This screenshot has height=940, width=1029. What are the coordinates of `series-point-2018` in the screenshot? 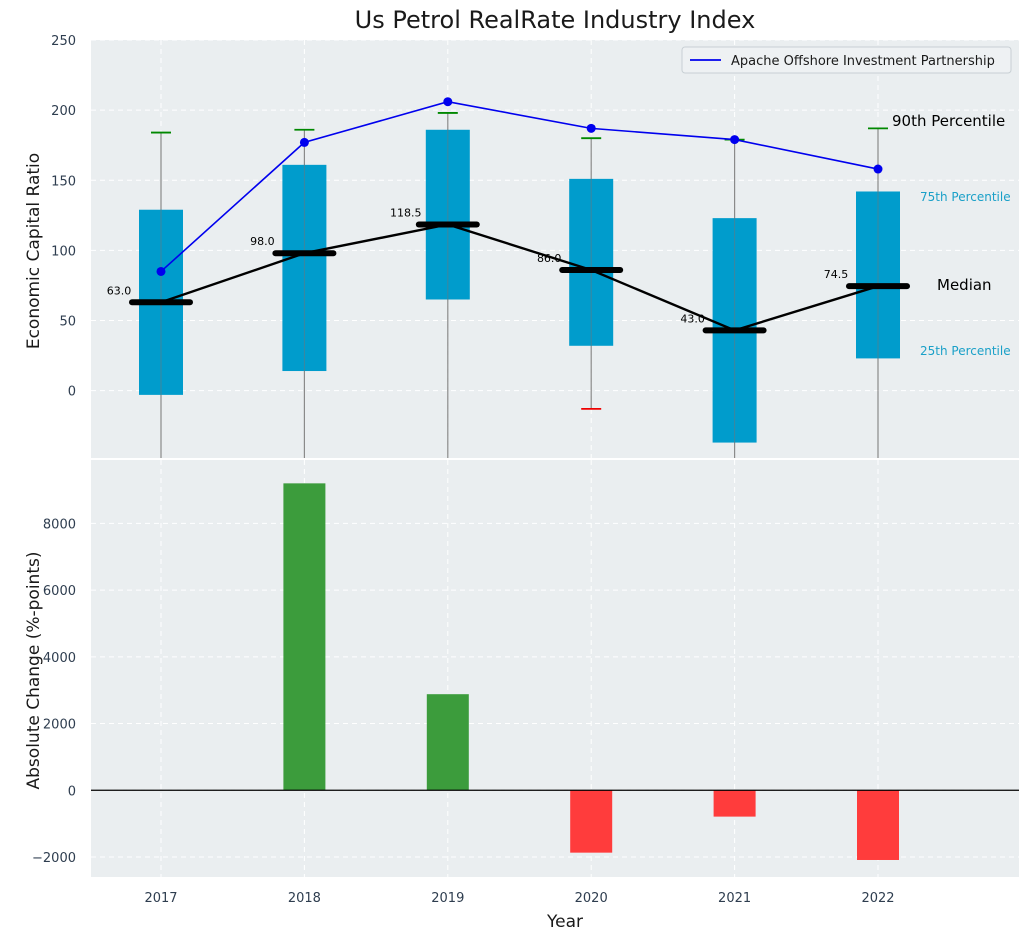 It's located at (304, 142).